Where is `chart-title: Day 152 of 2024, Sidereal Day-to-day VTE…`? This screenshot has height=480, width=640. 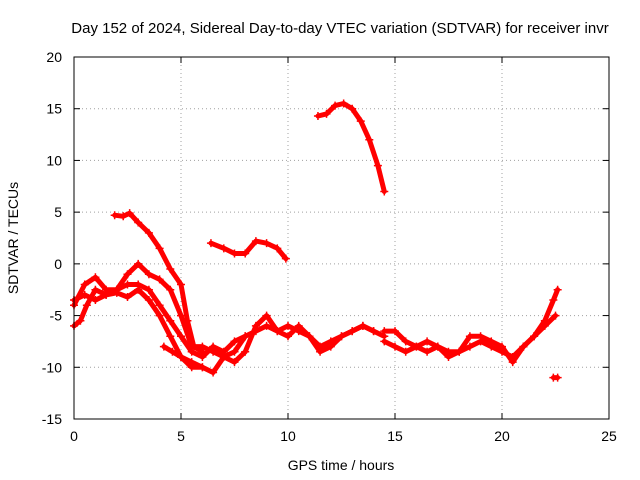 chart-title: Day 152 of 2024, Sidereal Day-to-day VTE… is located at coordinates (339, 28).